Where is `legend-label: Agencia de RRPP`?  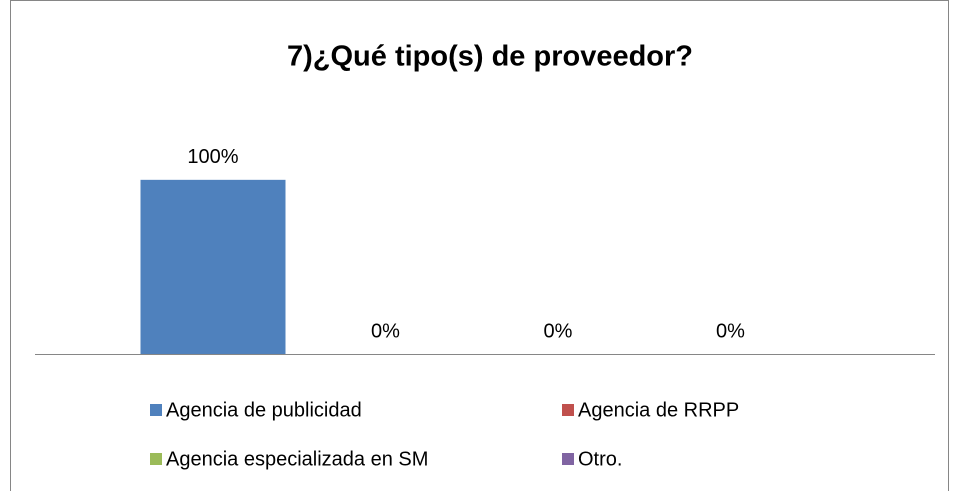 legend-label: Agencia de RRPP is located at coordinates (658, 410).